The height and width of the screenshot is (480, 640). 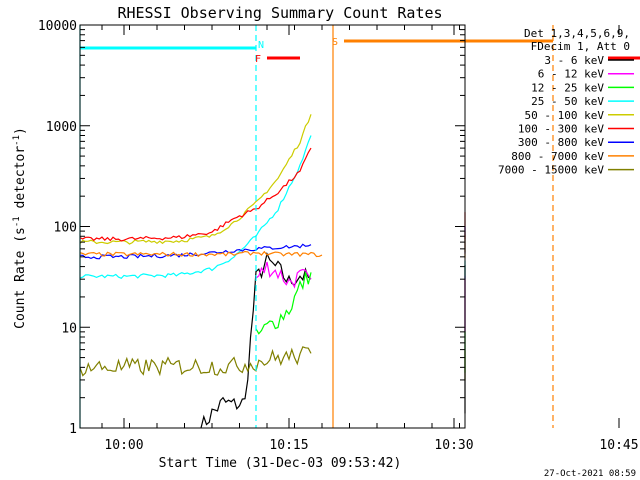 I want to click on x-tick-label: 10:45, so click(x=618, y=445).